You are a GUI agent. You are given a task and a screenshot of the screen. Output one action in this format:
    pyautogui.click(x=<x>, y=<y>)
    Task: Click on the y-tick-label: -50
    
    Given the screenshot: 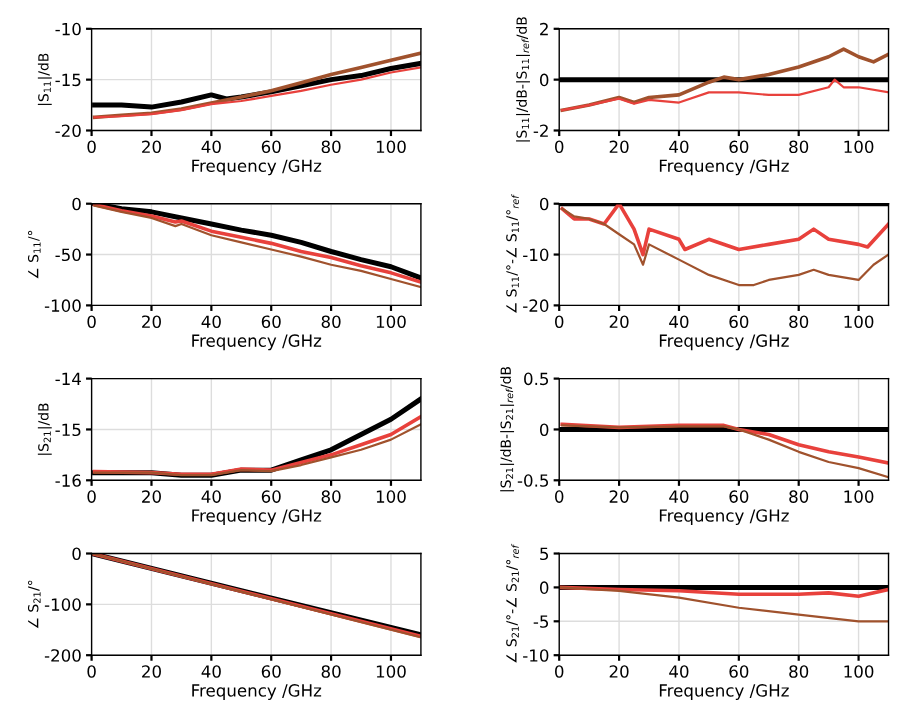 What is the action you would take?
    pyautogui.click(x=68, y=255)
    